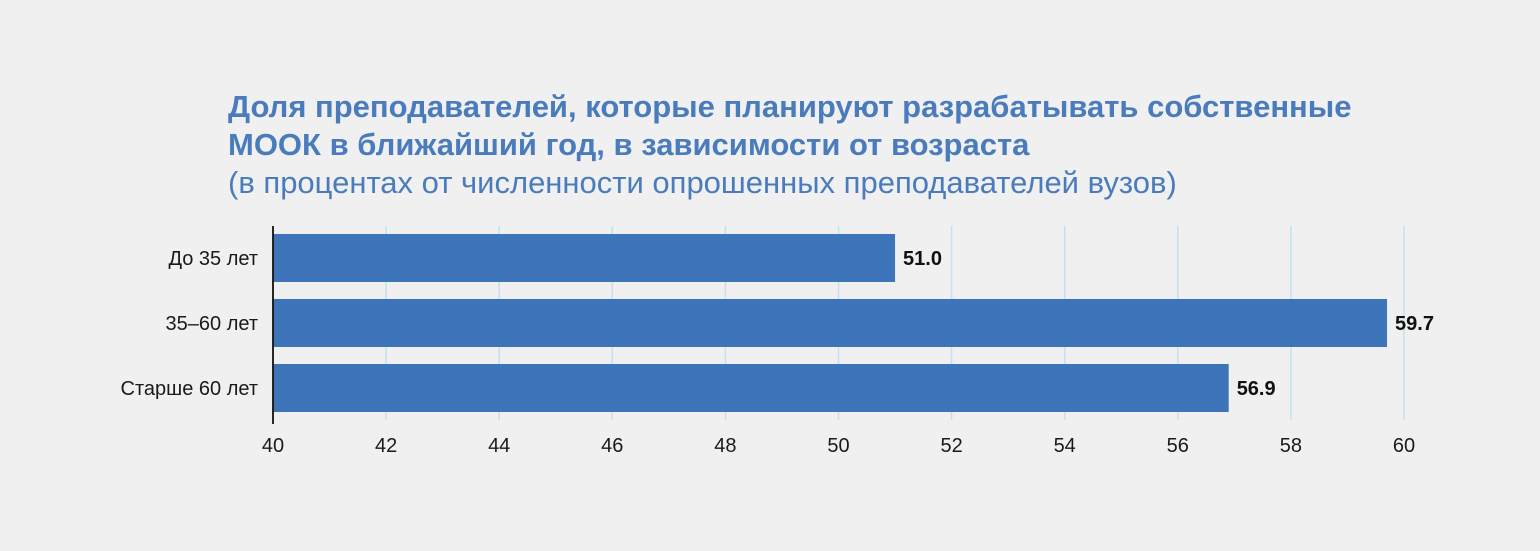 This screenshot has width=1540, height=551. What do you see at coordinates (1178, 446) in the screenshot?
I see `x-tick-label: 56` at bounding box center [1178, 446].